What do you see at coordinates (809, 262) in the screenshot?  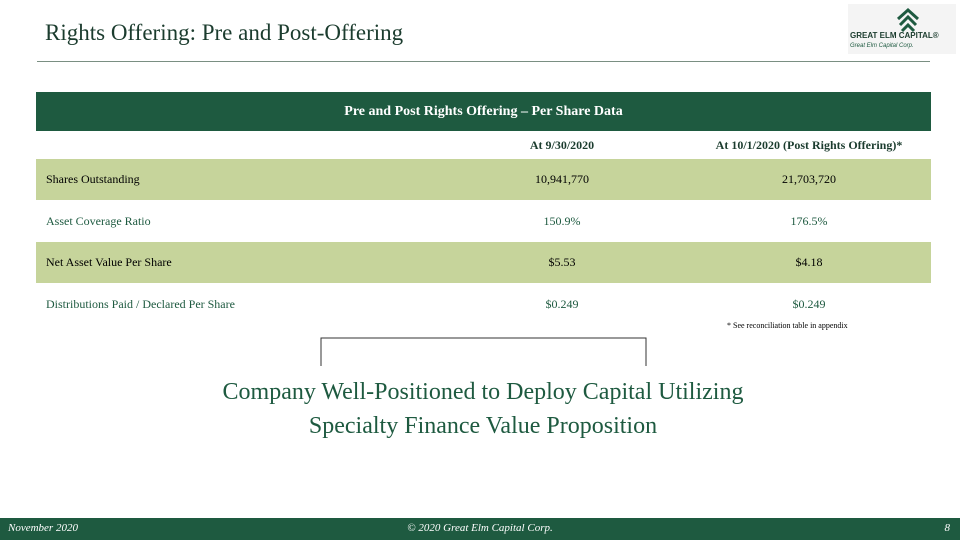 I see `cell: $4.18` at bounding box center [809, 262].